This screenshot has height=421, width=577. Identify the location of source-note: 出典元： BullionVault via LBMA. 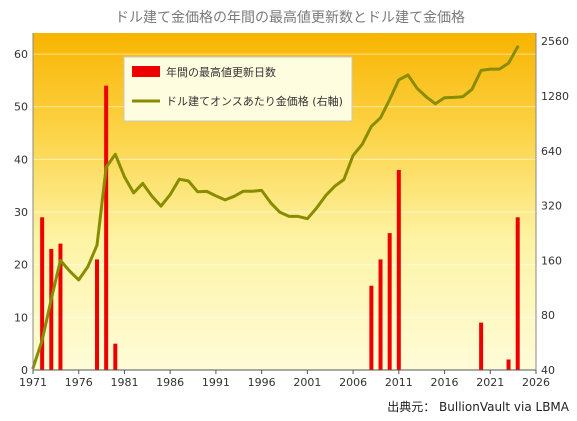
(478, 407).